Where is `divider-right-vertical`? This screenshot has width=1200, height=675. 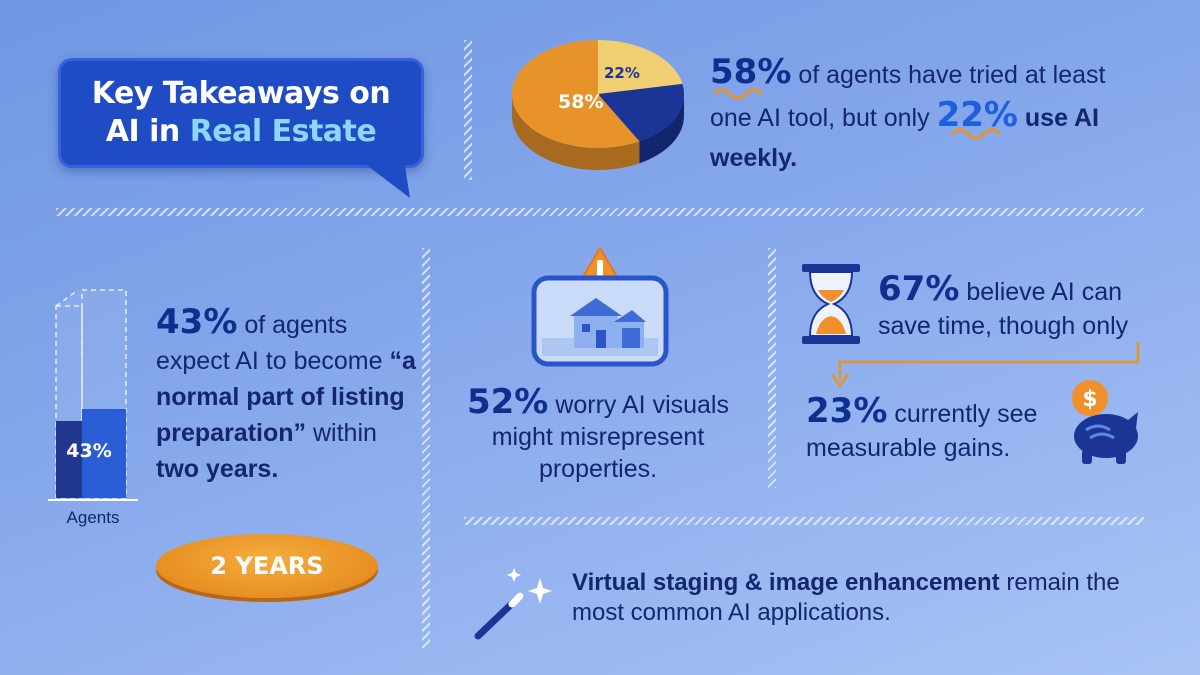 divider-right-vertical is located at coordinates (772, 368).